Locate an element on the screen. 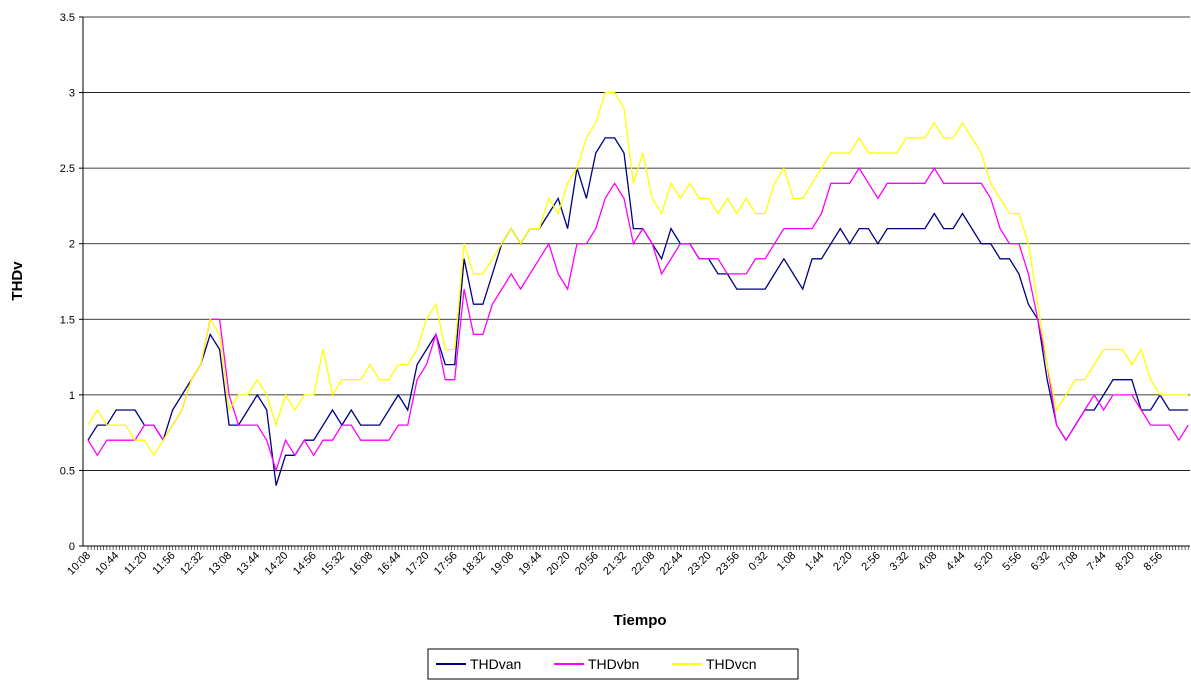 Image resolution: width=1191 pixels, height=682 pixels. x-tick-label: 7:44 is located at coordinates (1097, 562).